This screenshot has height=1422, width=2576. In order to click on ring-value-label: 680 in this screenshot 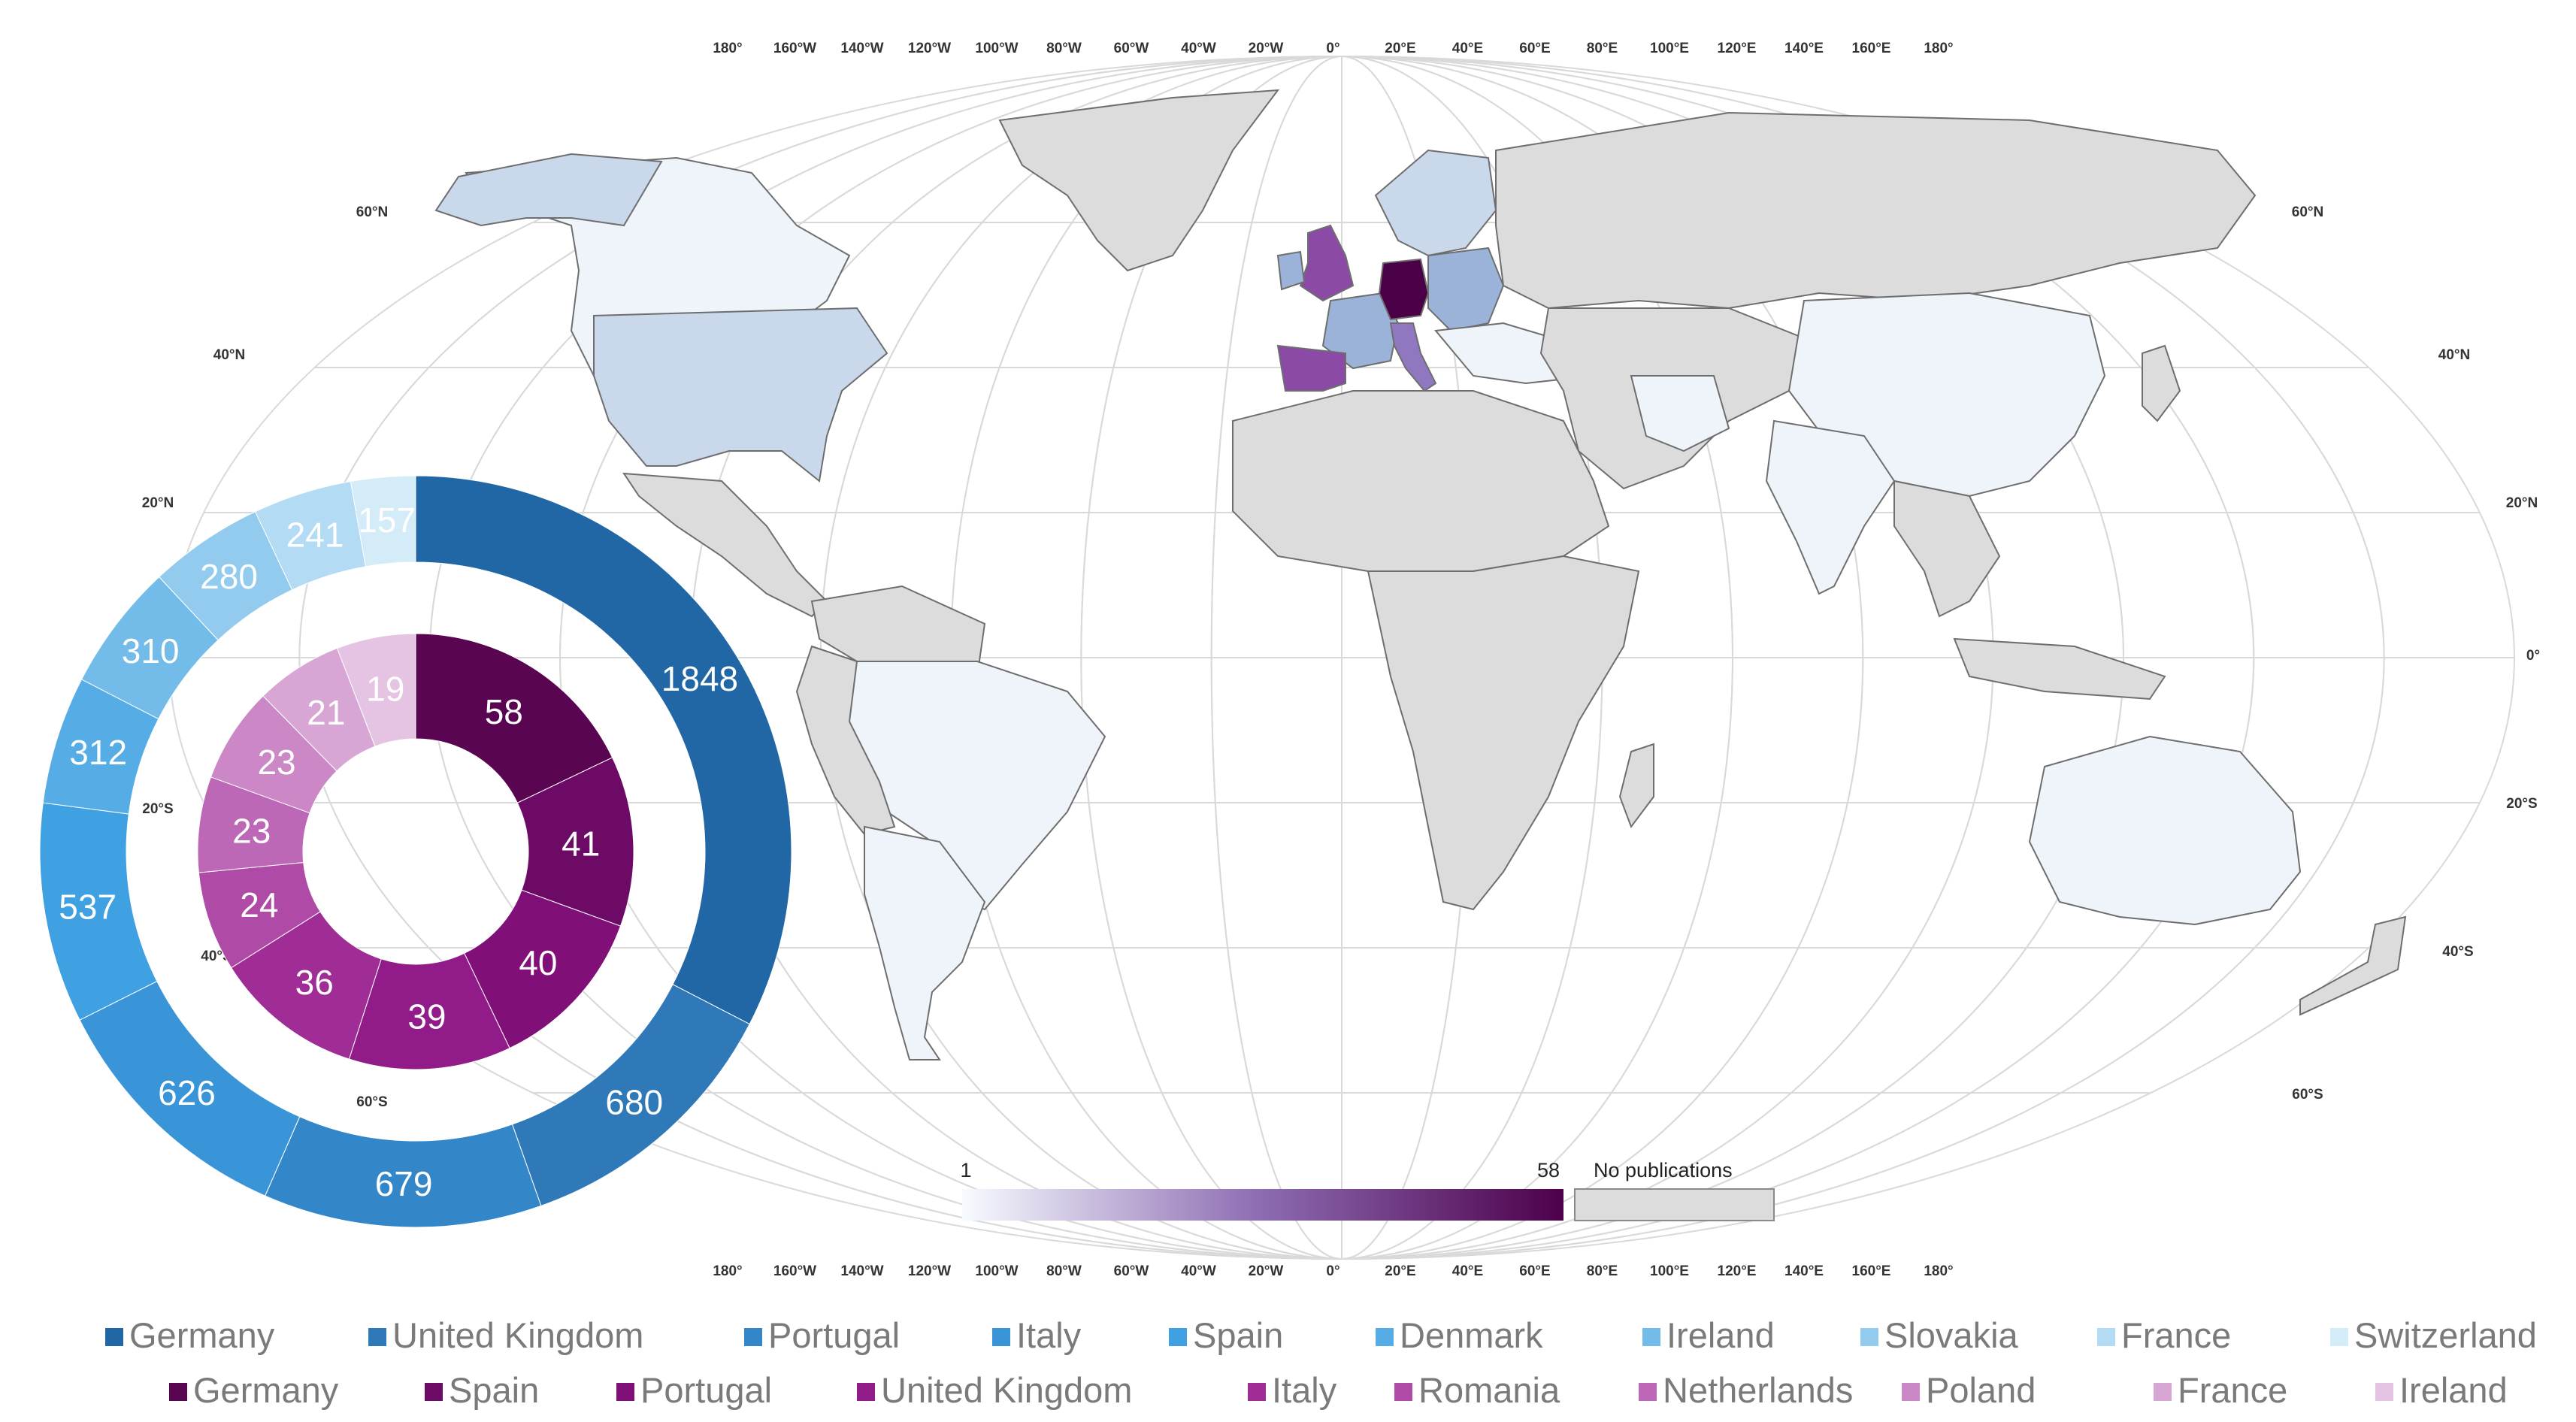, I will do `click(634, 1102)`.